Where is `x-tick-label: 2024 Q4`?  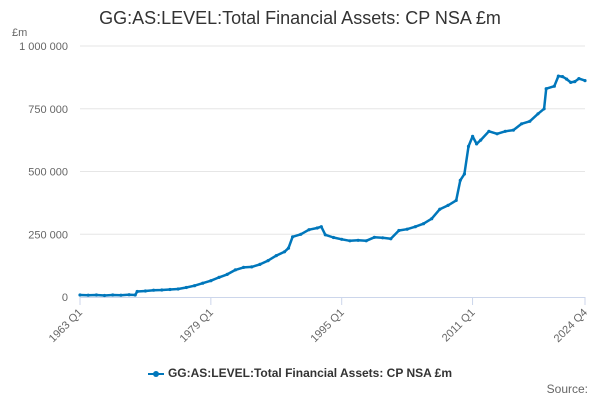 x-tick-label: 2024 Q4 is located at coordinates (571, 326).